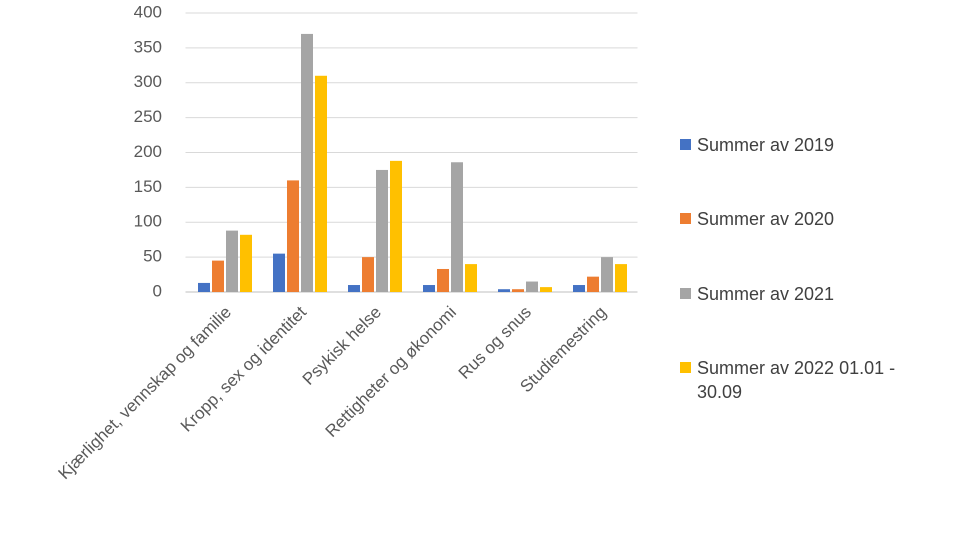 This screenshot has width=960, height=553. I want to click on y-tick-label: 250, so click(148, 116).